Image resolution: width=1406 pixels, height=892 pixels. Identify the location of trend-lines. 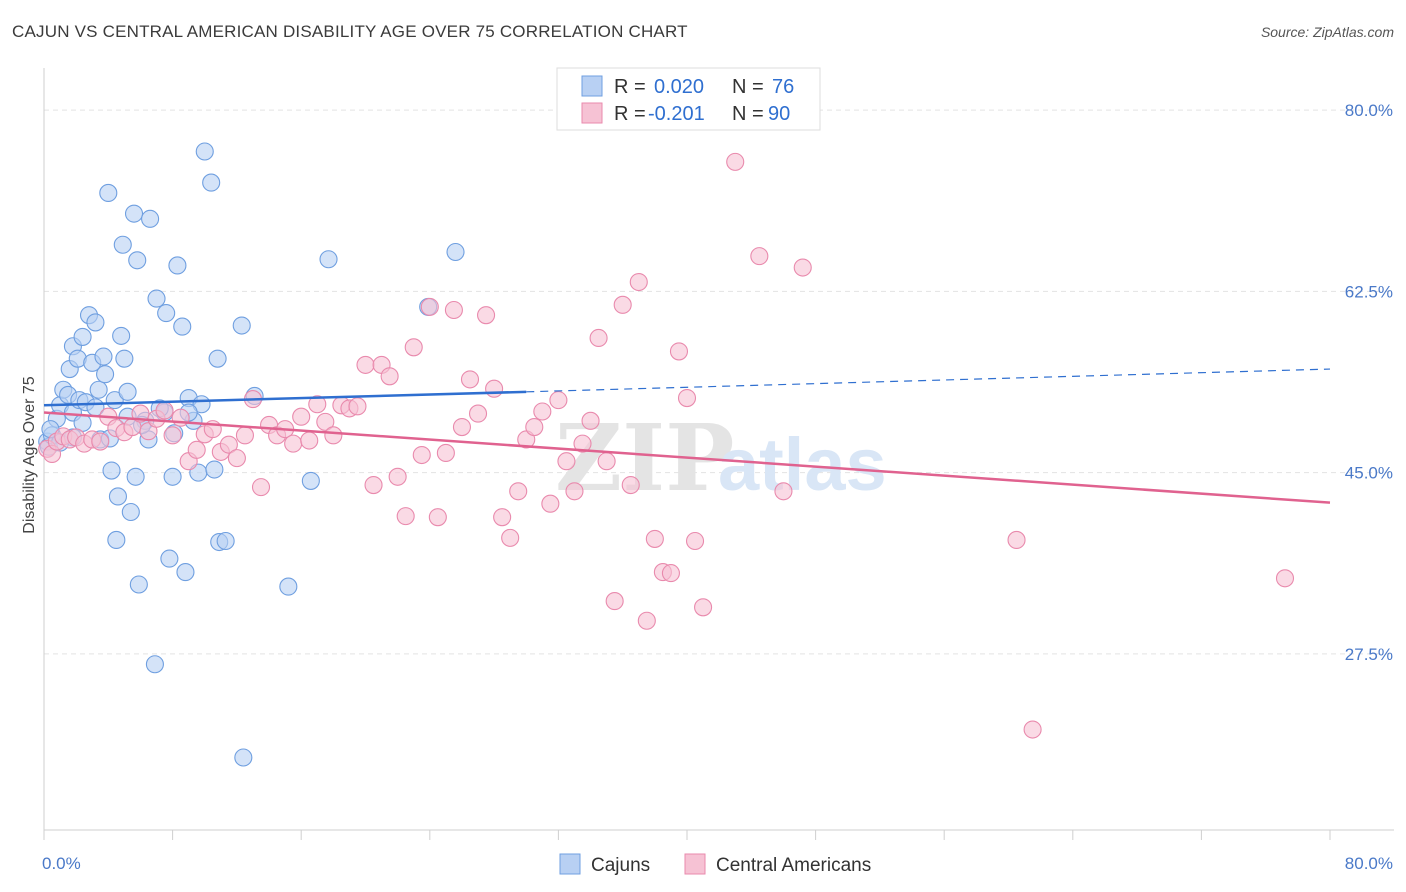
(687, 436).